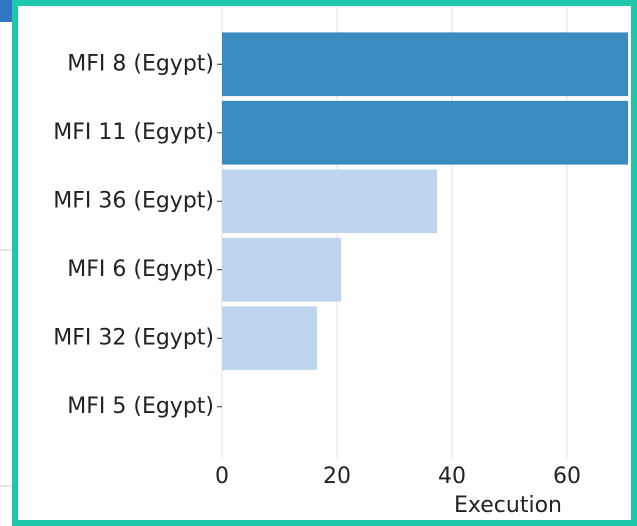  What do you see at coordinates (452, 476) in the screenshot?
I see `x-tick-label: 40` at bounding box center [452, 476].